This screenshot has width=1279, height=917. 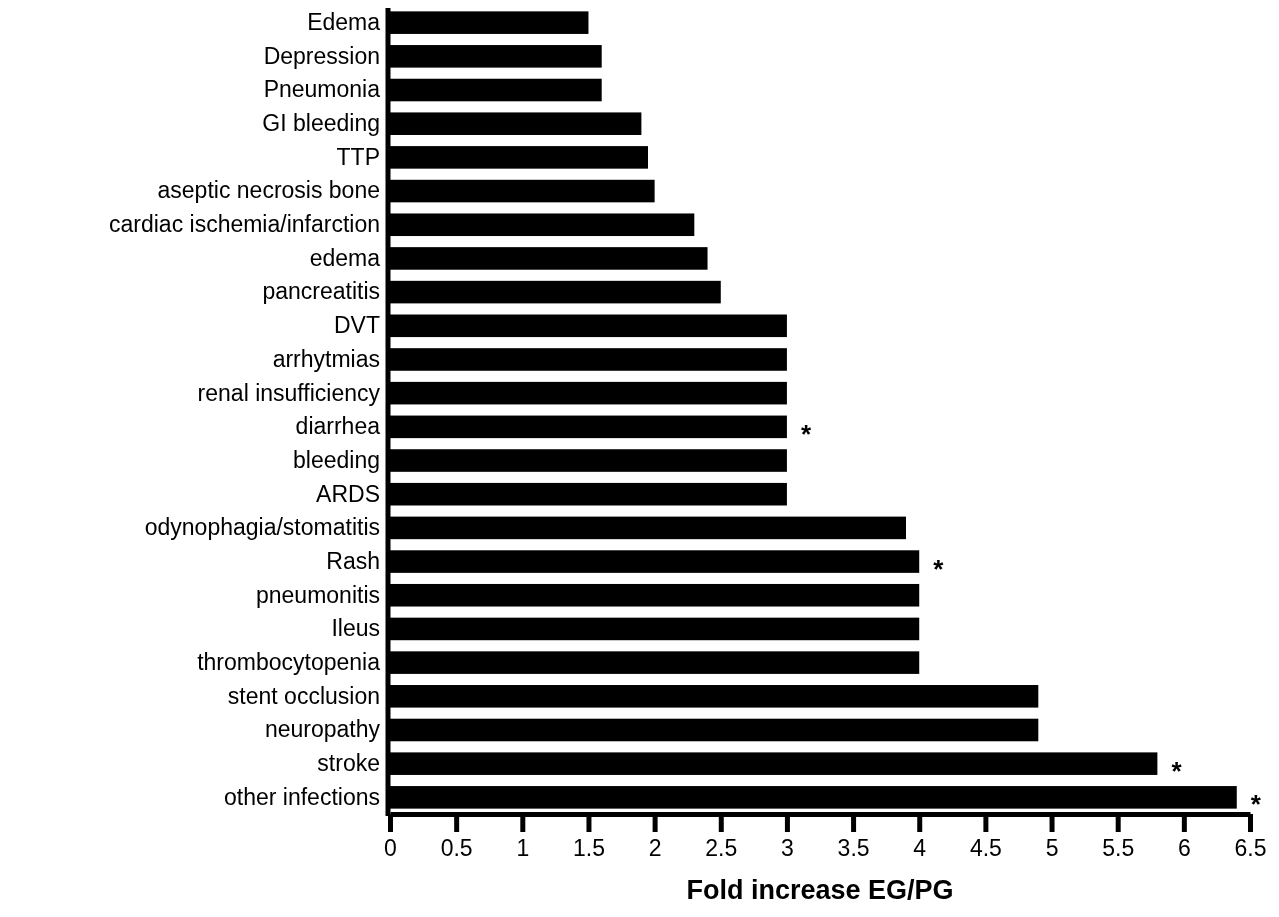 I want to click on x-tick-label: 0, so click(x=390, y=848).